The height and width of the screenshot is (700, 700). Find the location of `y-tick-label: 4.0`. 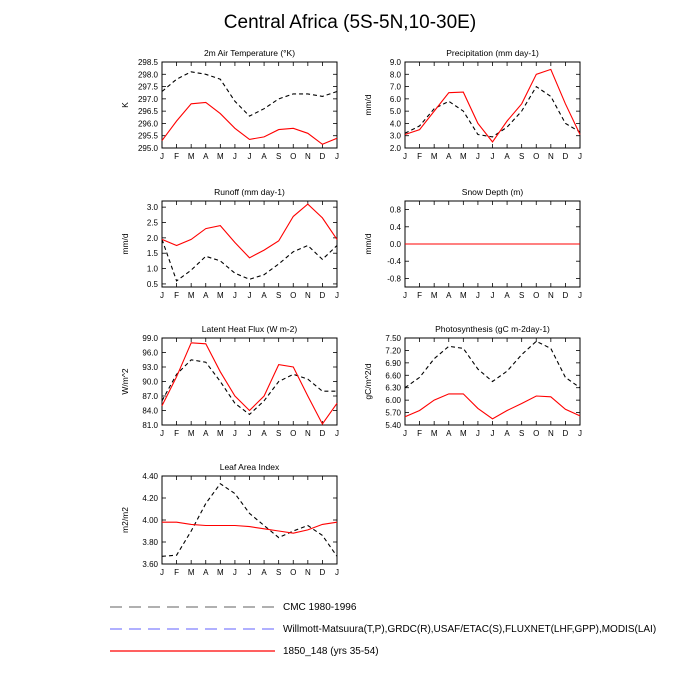

y-tick-label: 4.0 is located at coordinates (396, 123).